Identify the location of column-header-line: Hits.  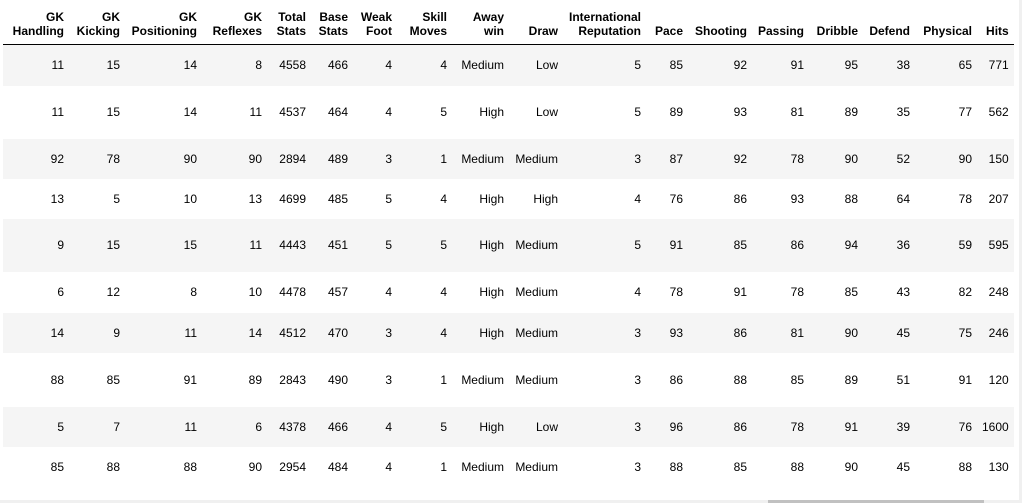
(997, 31).